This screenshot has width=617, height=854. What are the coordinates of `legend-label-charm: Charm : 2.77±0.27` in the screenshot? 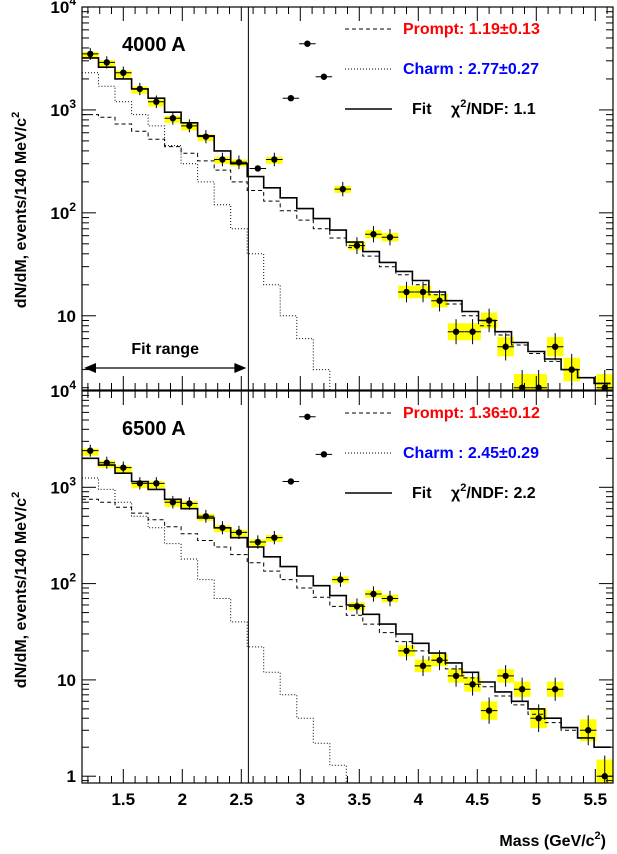 It's located at (471, 69).